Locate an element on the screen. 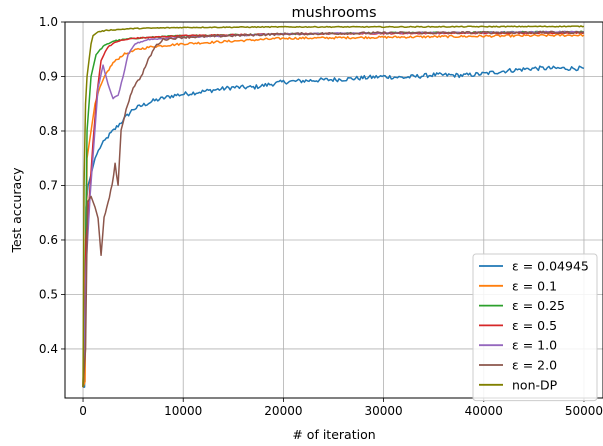 This screenshot has height=446, width=603. legend-label: non-DP is located at coordinates (535, 384).